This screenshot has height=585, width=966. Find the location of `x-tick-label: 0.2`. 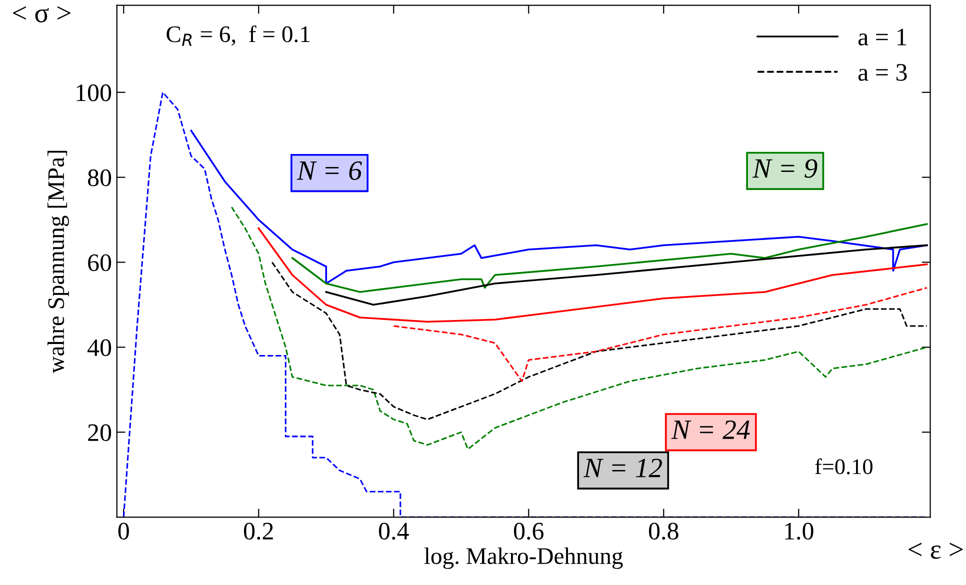

x-tick-label: 0.2 is located at coordinates (258, 531).